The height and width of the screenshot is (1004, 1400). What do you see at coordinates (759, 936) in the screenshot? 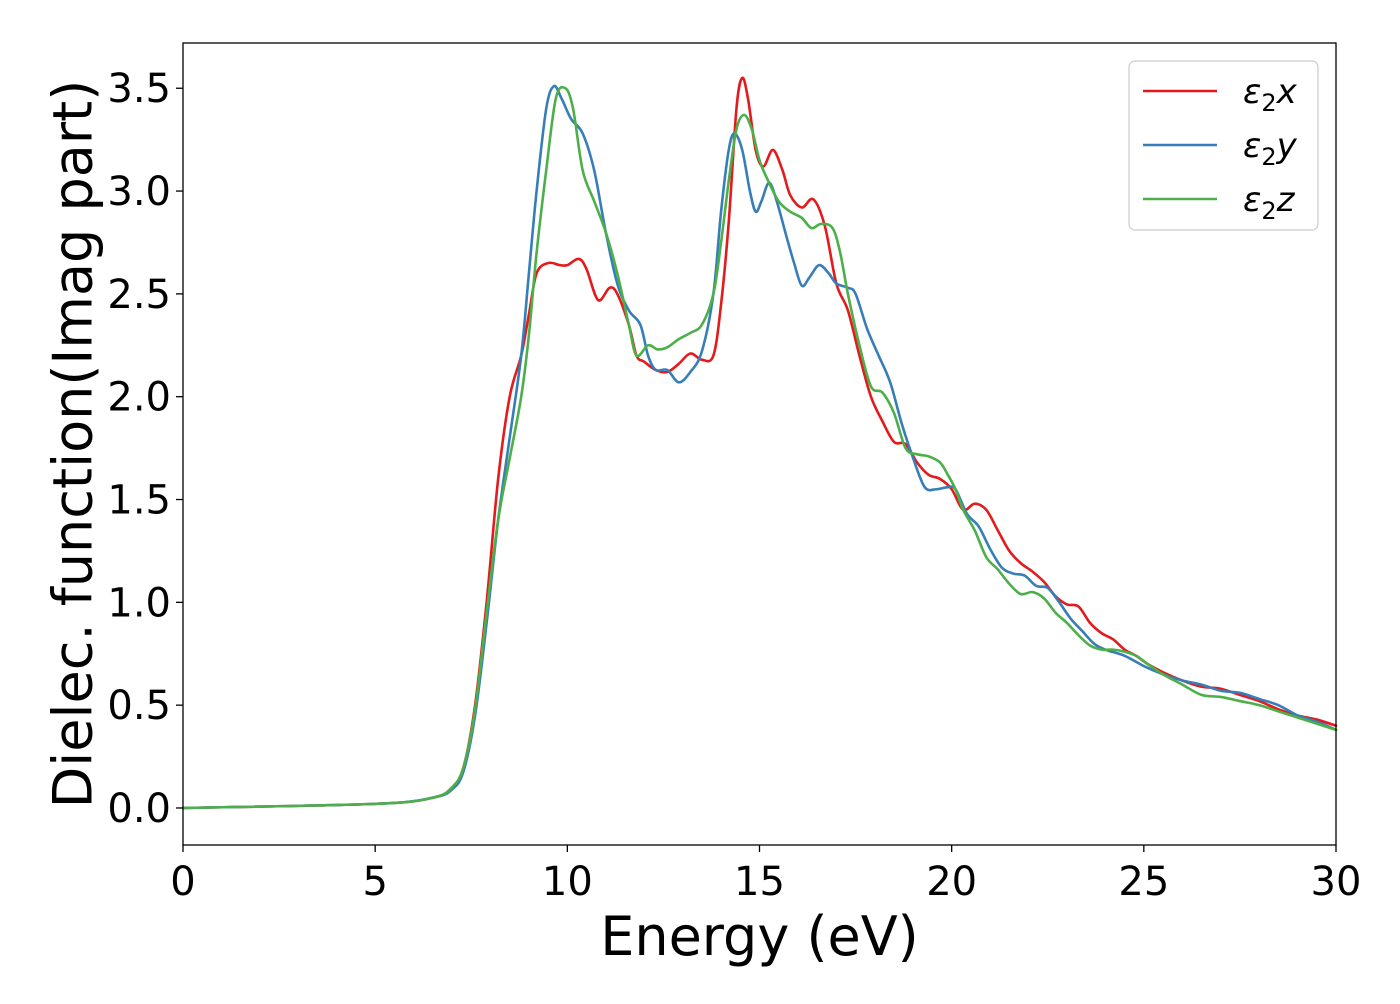
I see `x-axis-label: Energy (eV)` at bounding box center [759, 936].